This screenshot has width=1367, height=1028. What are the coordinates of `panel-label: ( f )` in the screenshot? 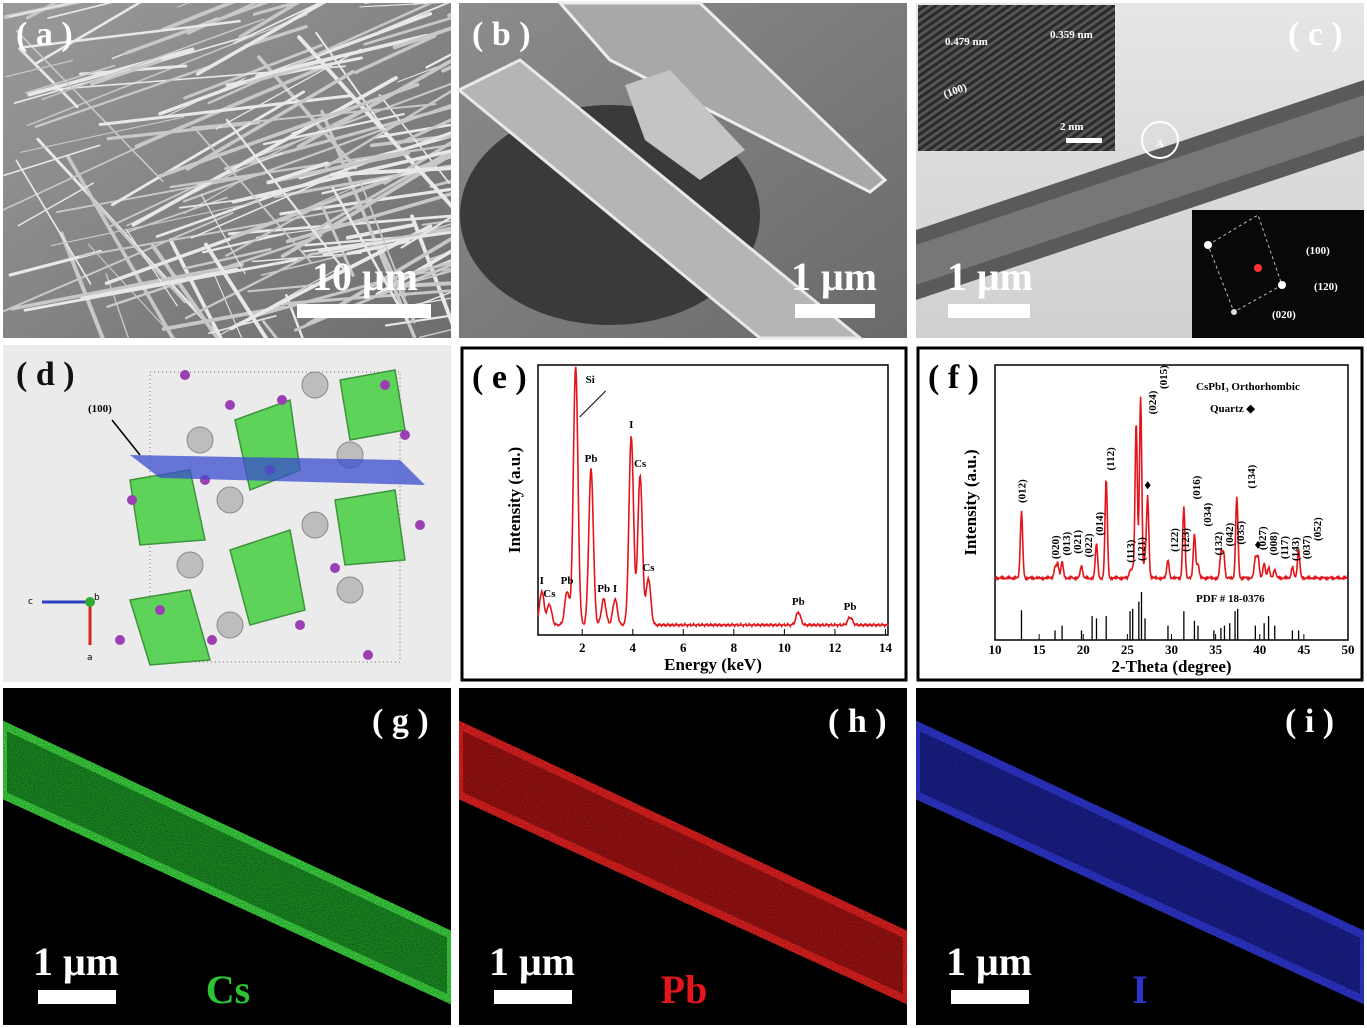 It's located at (953, 377).